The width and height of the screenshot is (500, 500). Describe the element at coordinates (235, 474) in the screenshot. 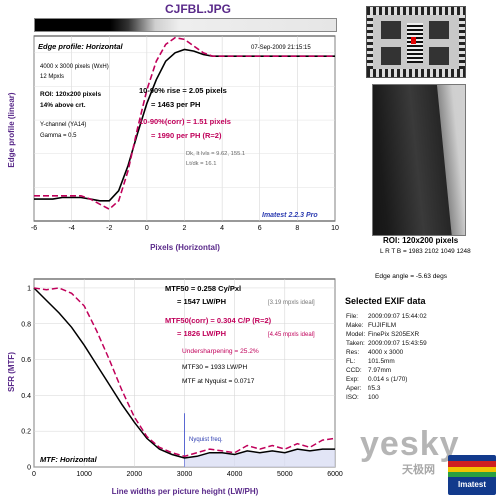

I see `mtf-x-tick: 4000` at that location.